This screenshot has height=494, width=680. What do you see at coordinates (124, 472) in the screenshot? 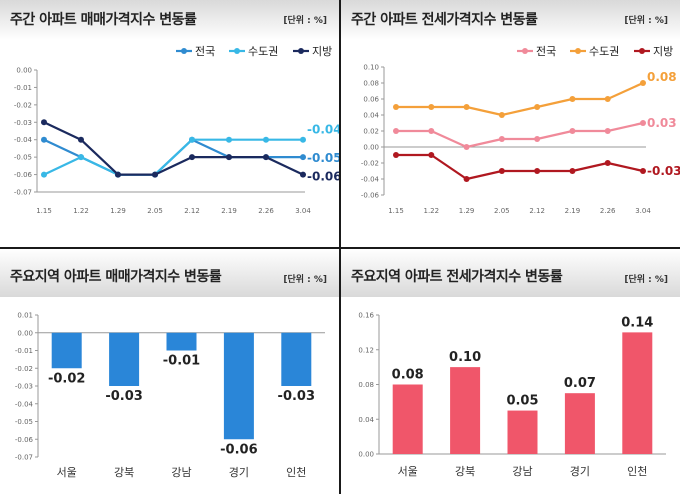
I see `category-label: 강북` at bounding box center [124, 472].